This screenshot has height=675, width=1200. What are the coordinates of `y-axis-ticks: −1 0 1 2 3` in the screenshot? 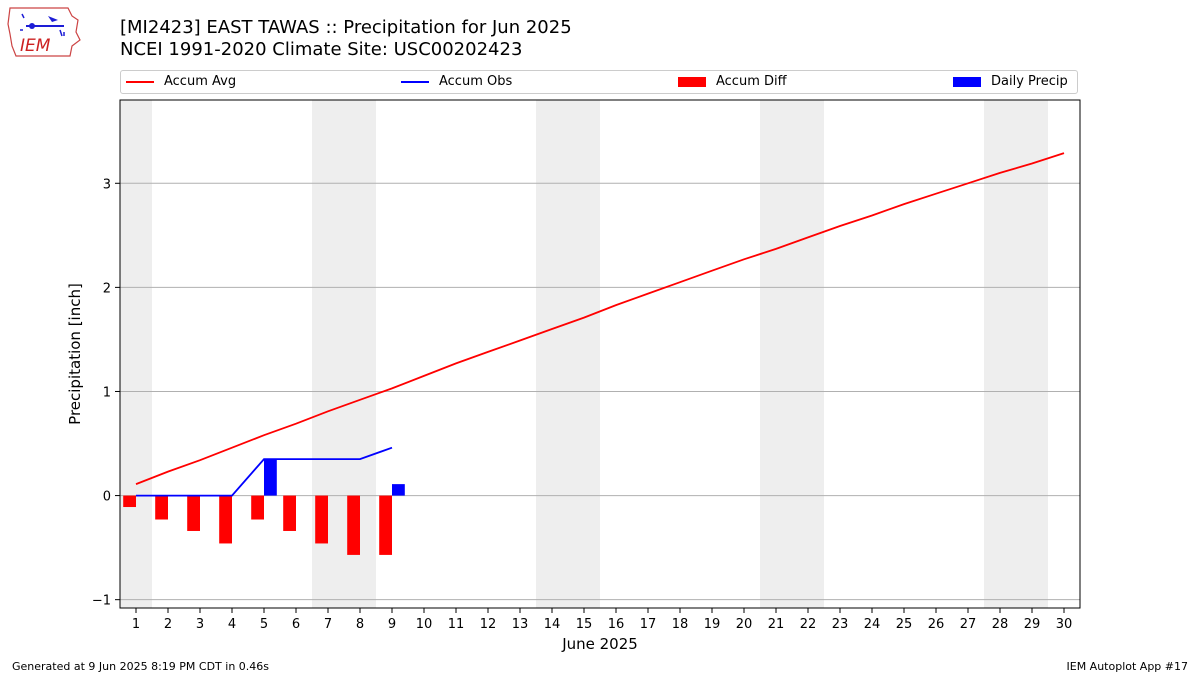 It's located at (106, 393).